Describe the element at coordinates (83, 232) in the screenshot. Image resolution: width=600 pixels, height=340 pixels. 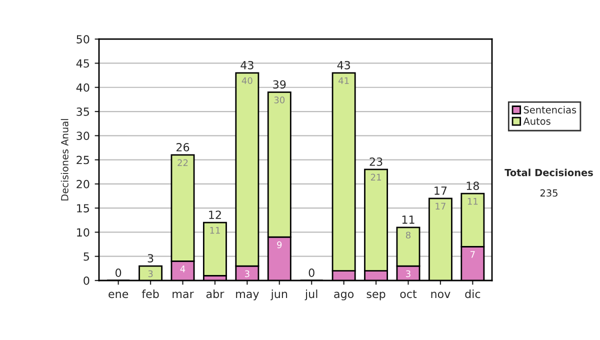
I see `y-tick-label: 10` at that location.